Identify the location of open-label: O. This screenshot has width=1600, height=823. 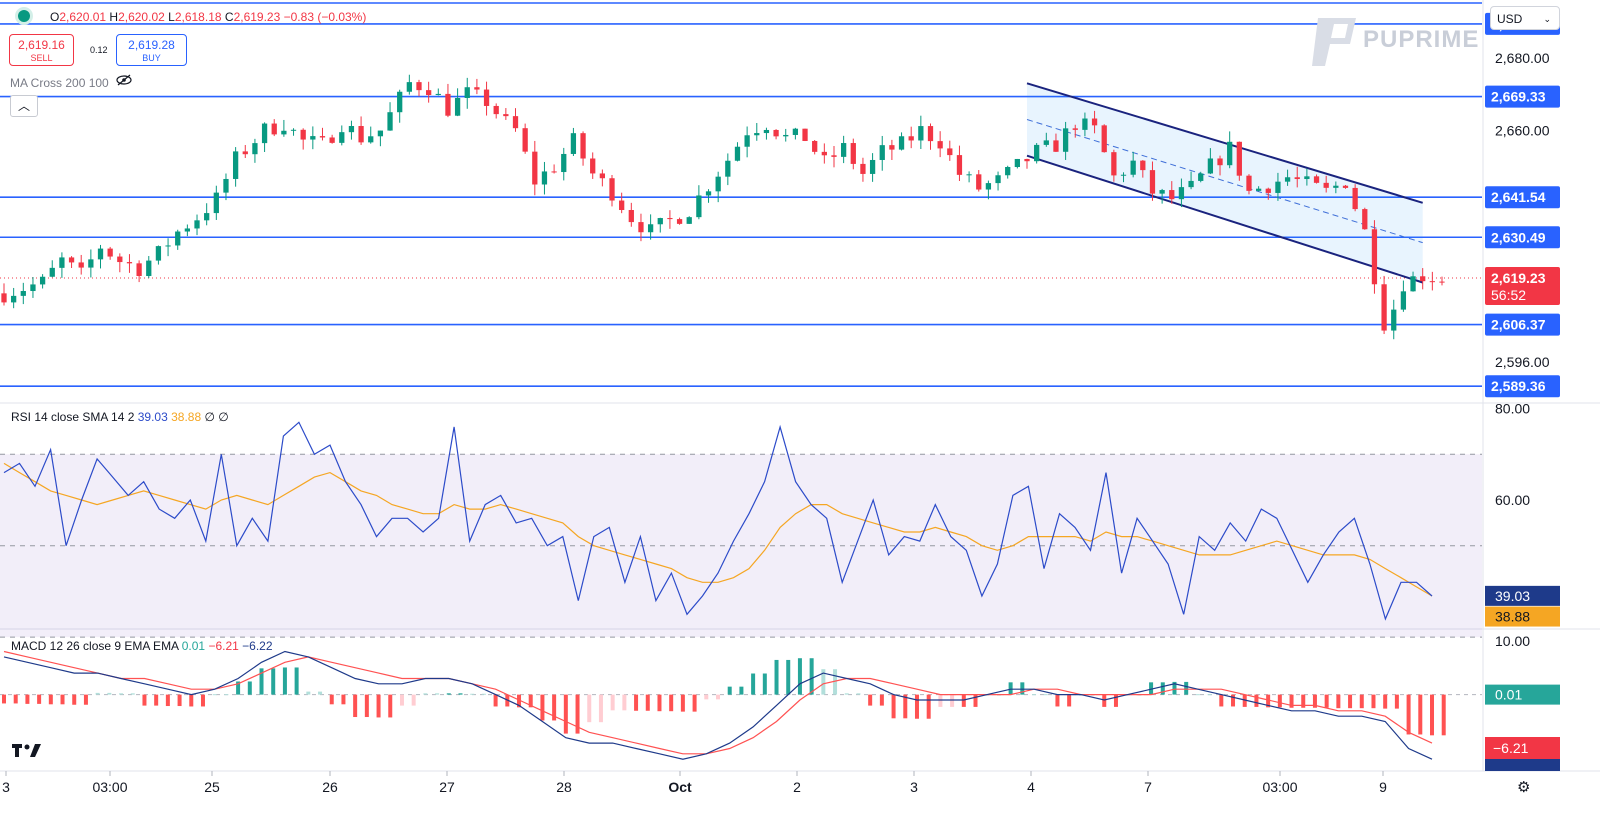
(55, 17).